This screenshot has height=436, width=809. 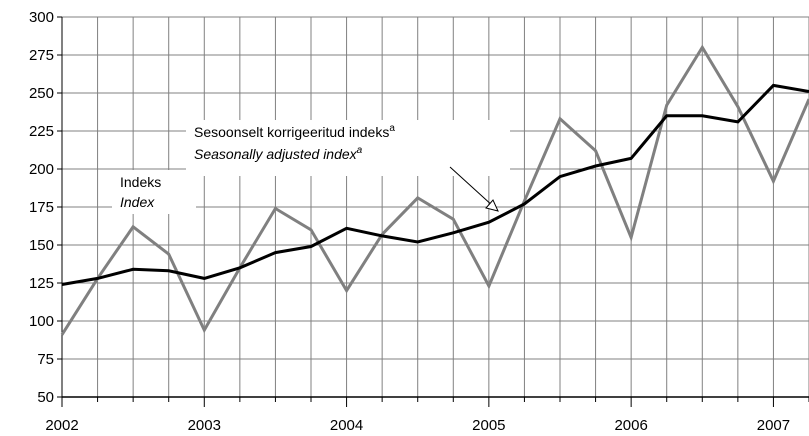 I want to click on y-tick-labels: 50 75 100 125 150 175 200 225 250 275 300, so click(x=41, y=207).